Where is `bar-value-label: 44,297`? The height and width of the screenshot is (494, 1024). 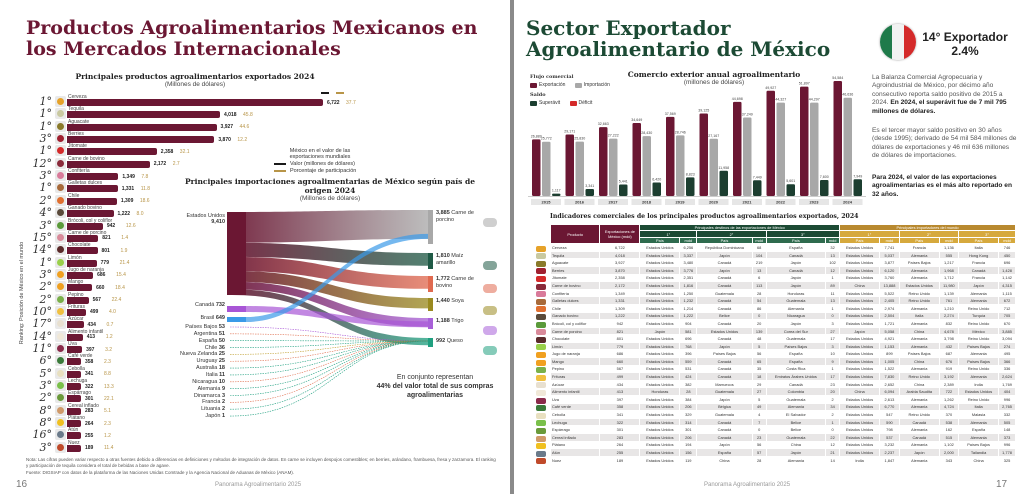 bar-value-label: 44,297 is located at coordinates (814, 100).